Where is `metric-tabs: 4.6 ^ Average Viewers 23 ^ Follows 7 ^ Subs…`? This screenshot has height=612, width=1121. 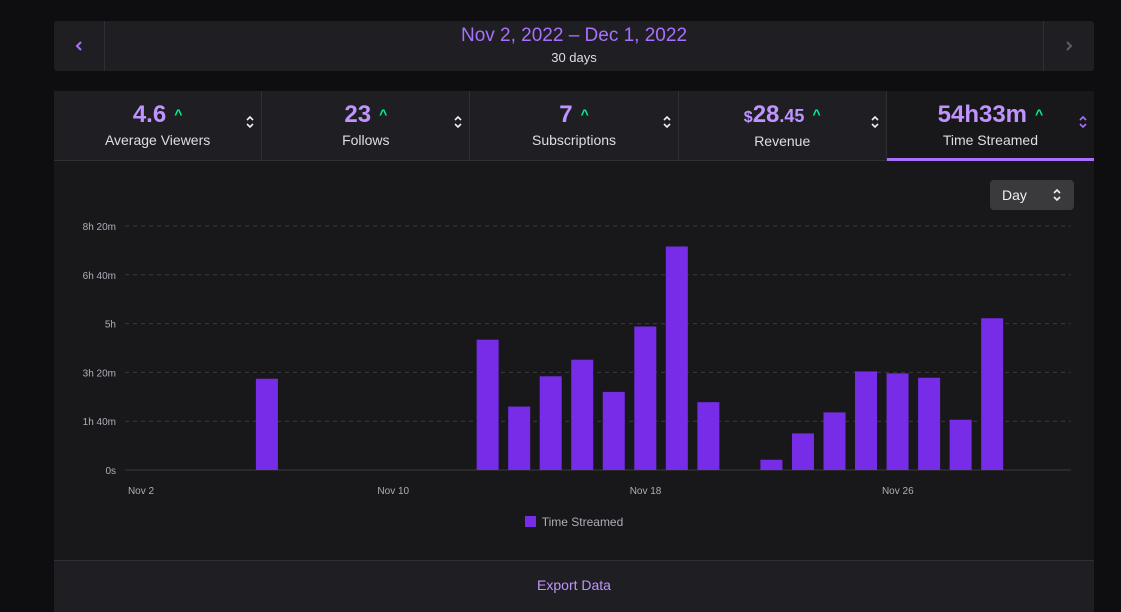
metric-tabs: 4.6 ^ Average Viewers 23 ^ Follows 7 ^ Subs… is located at coordinates (574, 126).